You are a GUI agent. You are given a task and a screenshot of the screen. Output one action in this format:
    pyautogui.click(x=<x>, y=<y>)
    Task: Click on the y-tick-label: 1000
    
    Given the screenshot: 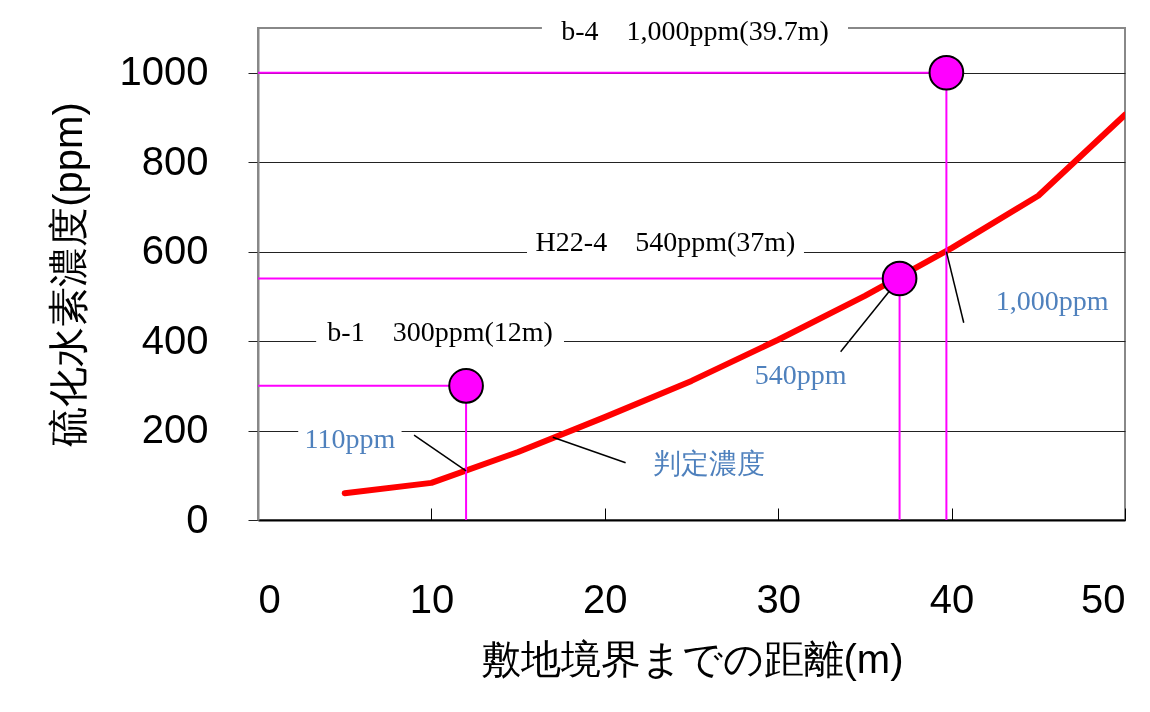 What is the action you would take?
    pyautogui.click(x=164, y=71)
    